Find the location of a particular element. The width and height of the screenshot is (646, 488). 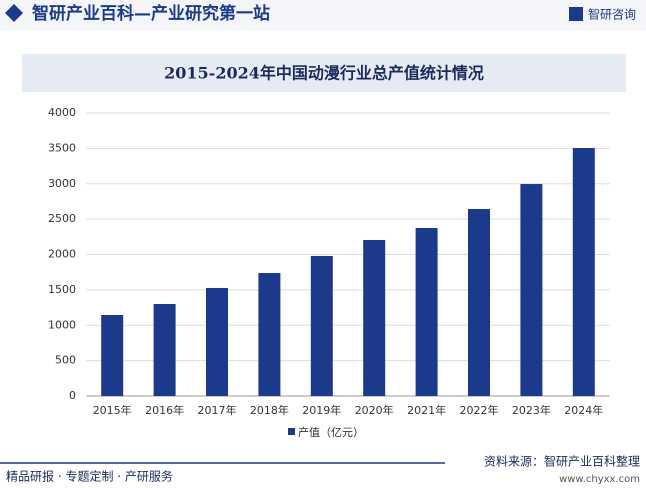

x-tick-label: 2024年 is located at coordinates (583, 410).